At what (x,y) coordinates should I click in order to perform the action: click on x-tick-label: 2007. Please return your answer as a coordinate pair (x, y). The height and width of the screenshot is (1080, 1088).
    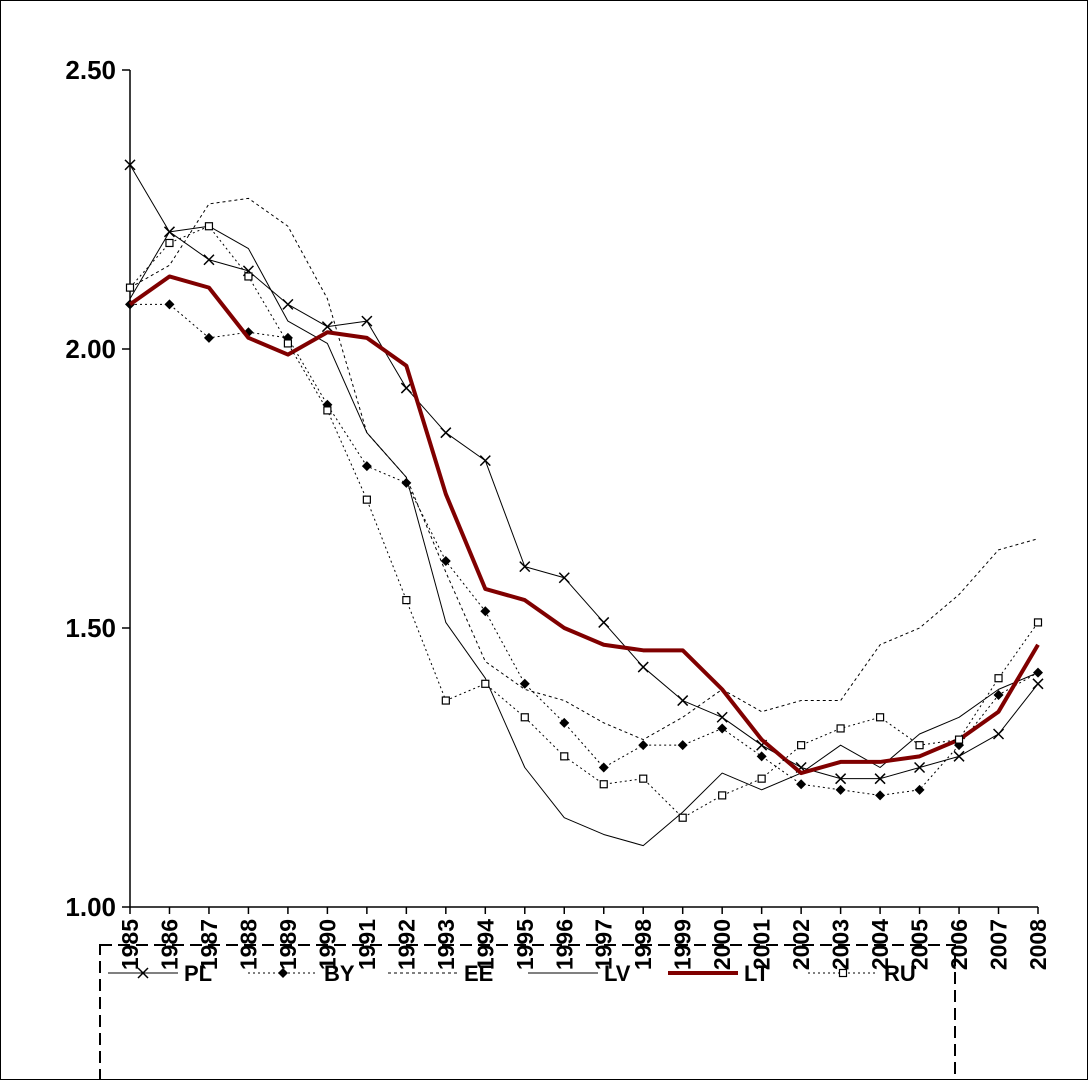
    Looking at the image, I should click on (999, 944).